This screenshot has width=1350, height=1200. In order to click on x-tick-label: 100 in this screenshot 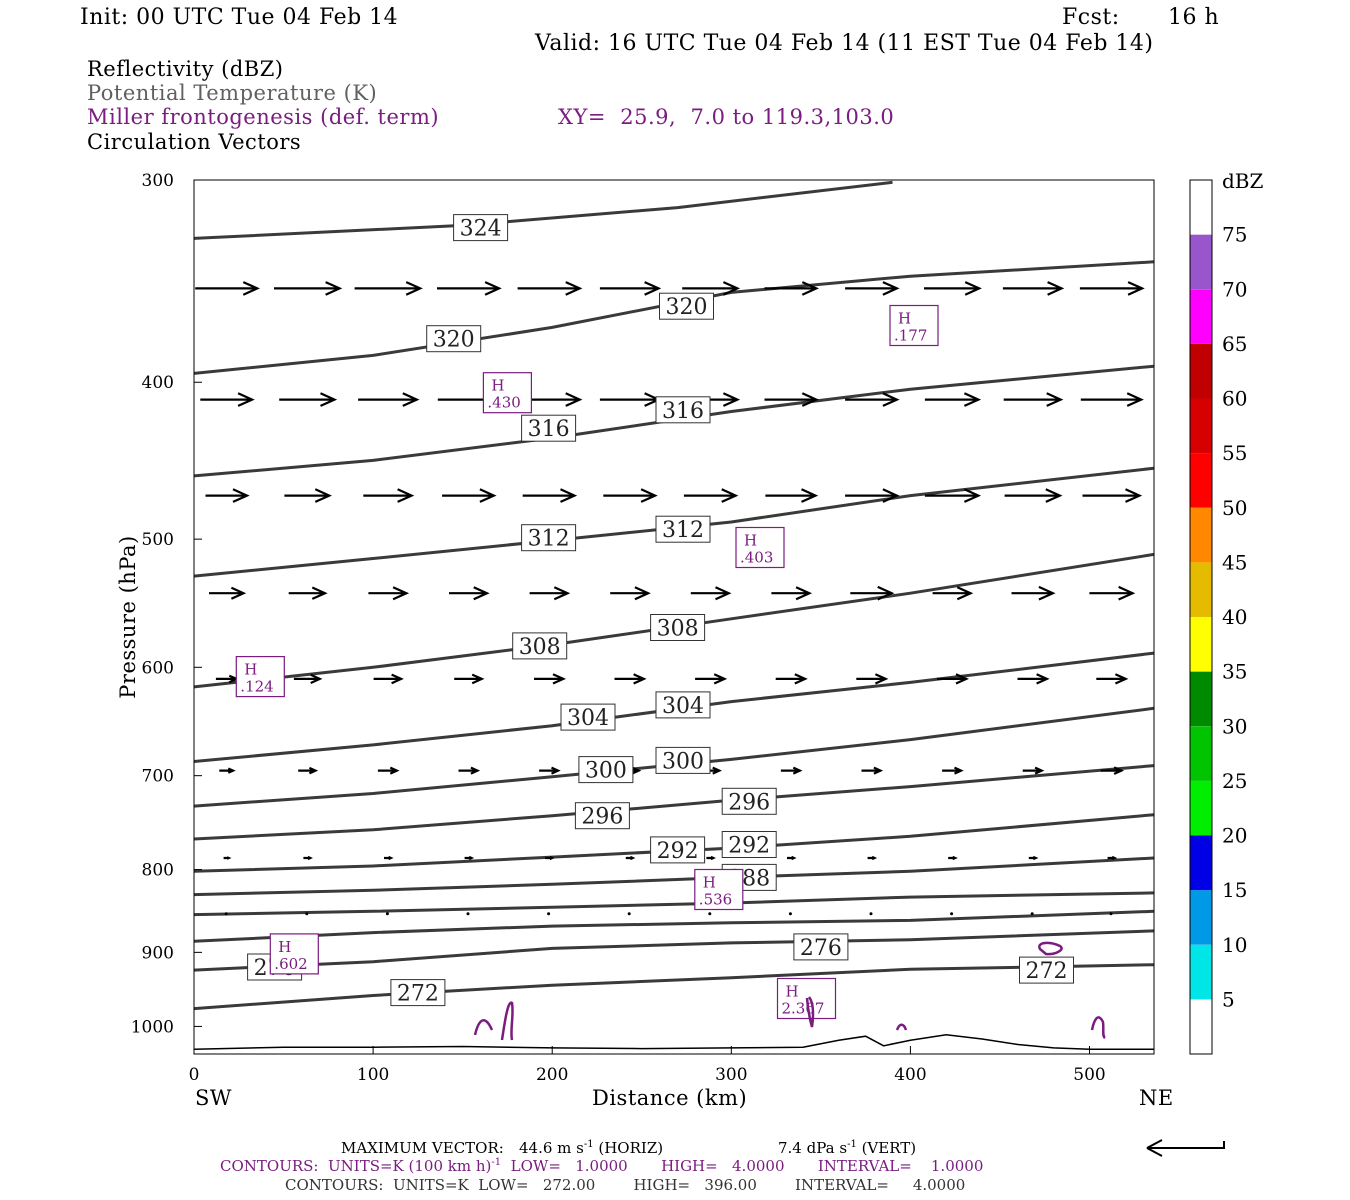, I will do `click(373, 1075)`.